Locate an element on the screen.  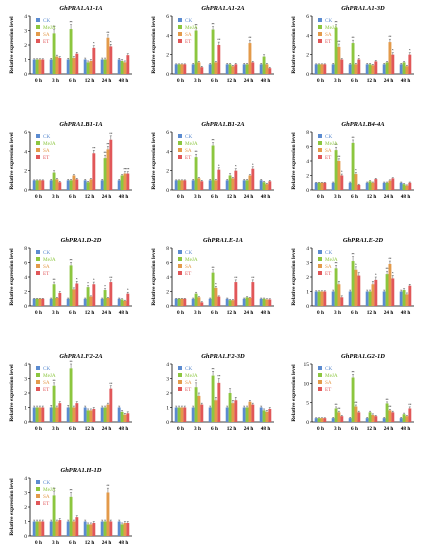
y-tick-label: 10 is located at coordinates (307, 384).